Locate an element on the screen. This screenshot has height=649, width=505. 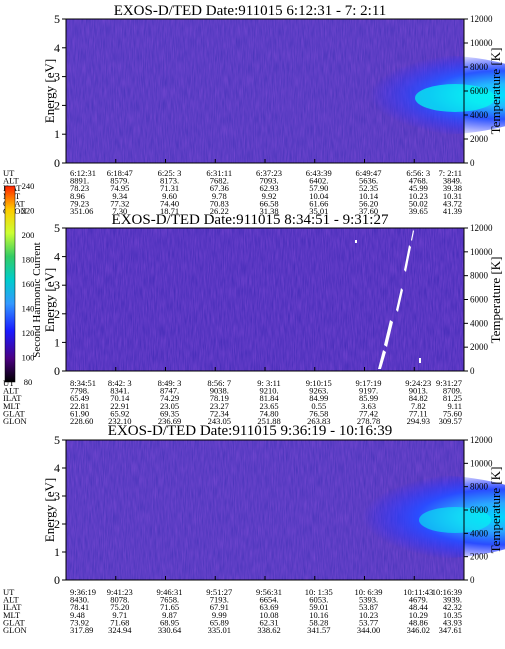
ephemeris-value: 63.69 is located at coordinates (268, 607).